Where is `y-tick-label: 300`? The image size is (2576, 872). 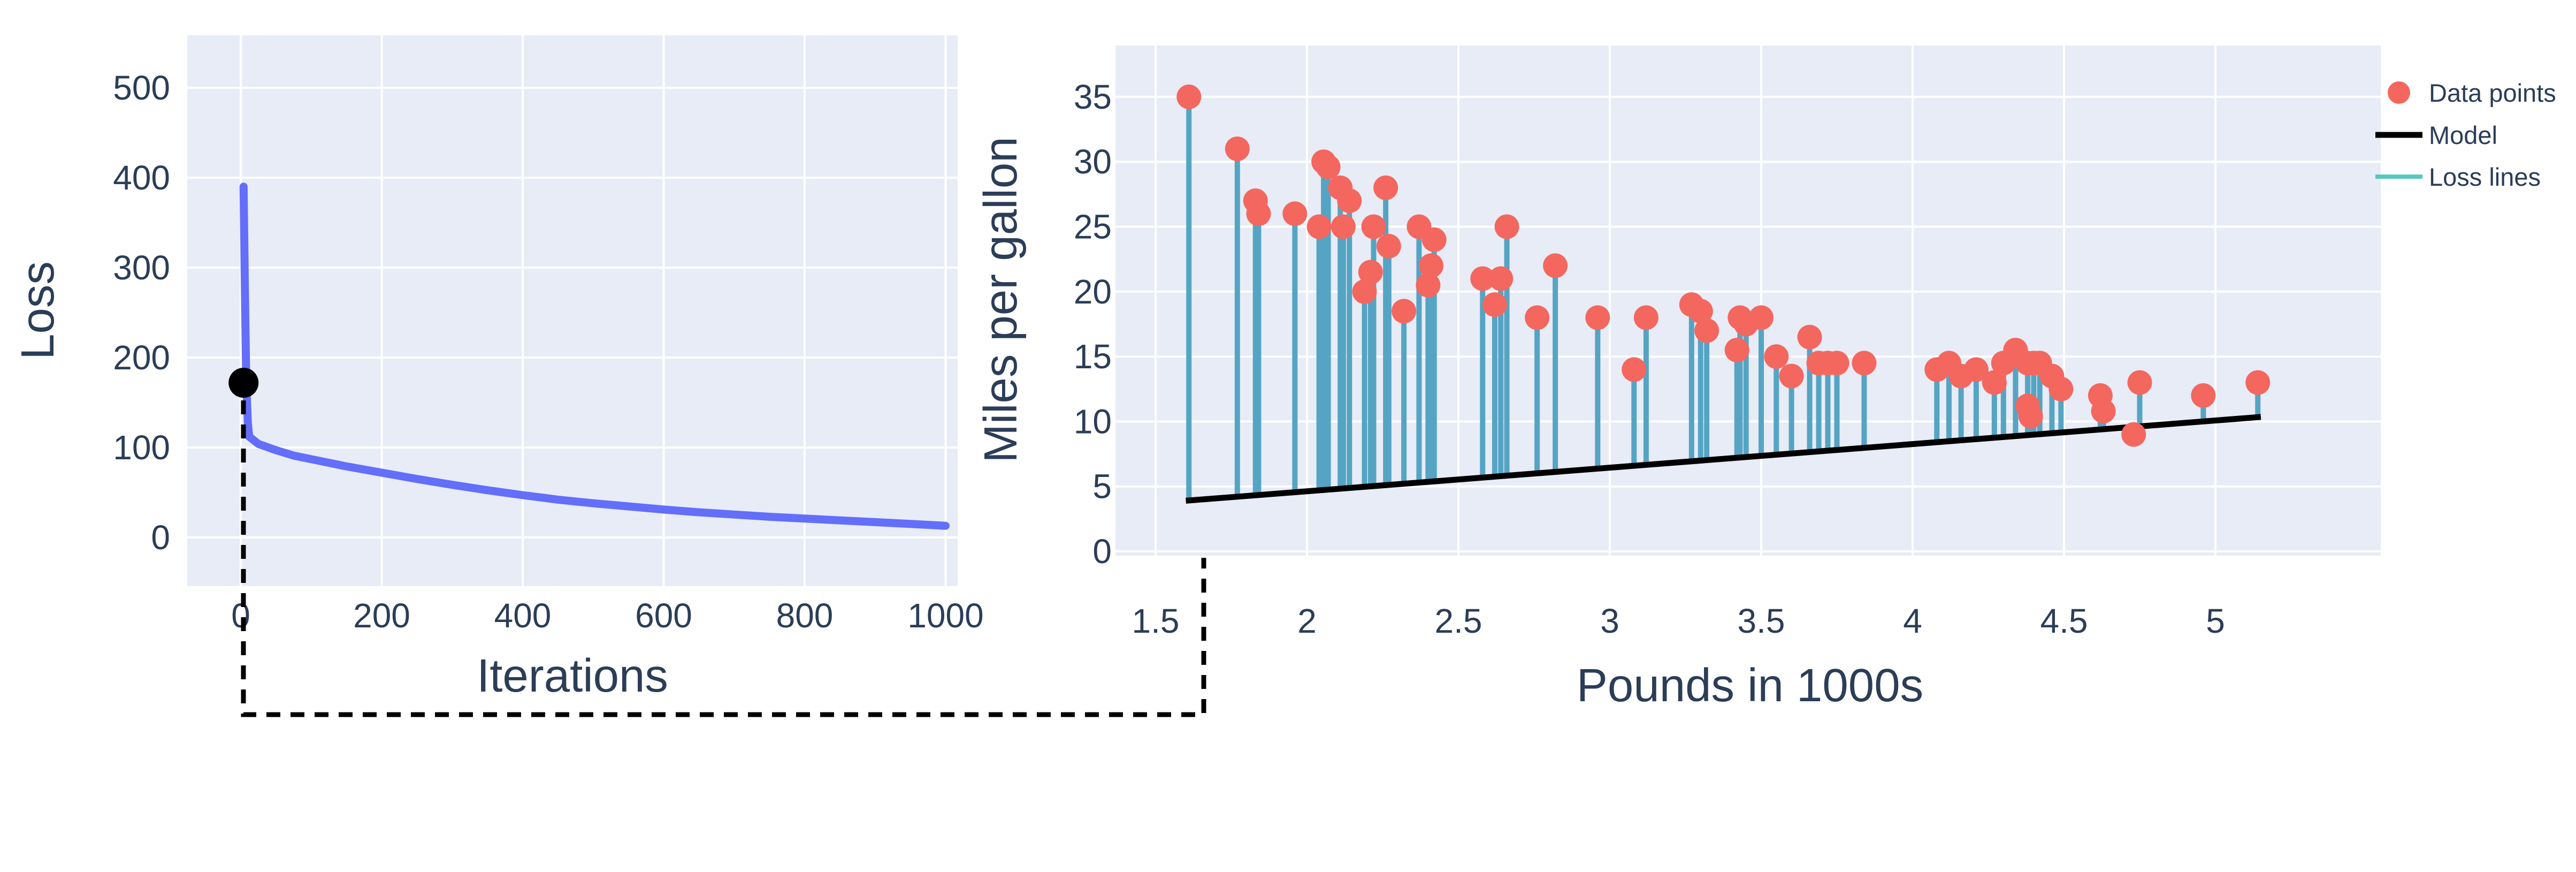
y-tick-label: 300 is located at coordinates (141, 267).